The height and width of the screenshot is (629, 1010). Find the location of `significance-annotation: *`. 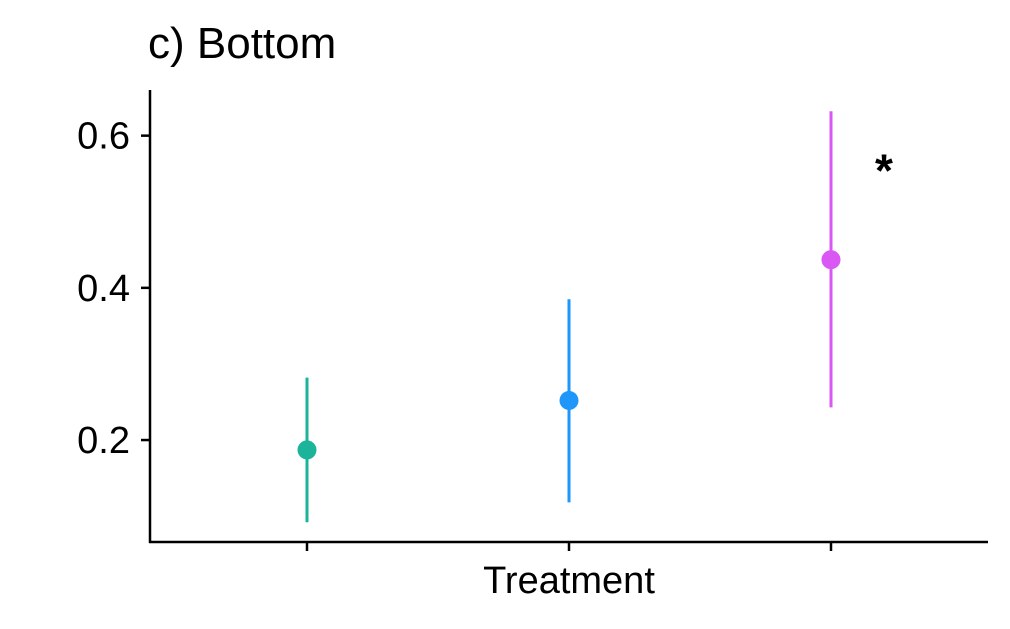

significance-annotation: * is located at coordinates (884, 170).